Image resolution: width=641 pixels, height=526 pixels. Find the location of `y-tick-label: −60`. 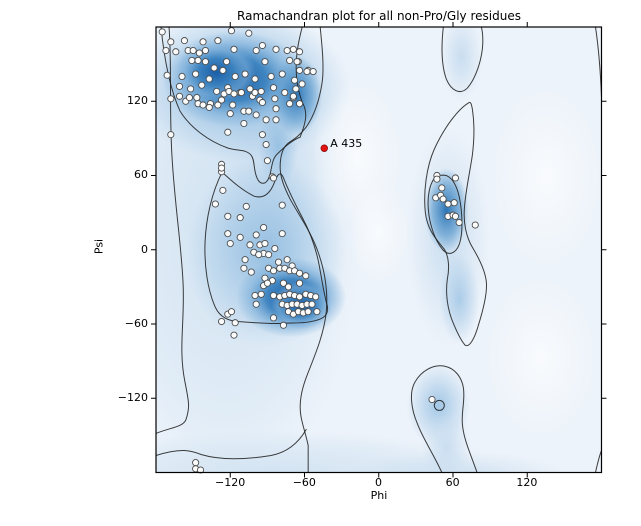

y-tick-label: −60 is located at coordinates (136, 323).